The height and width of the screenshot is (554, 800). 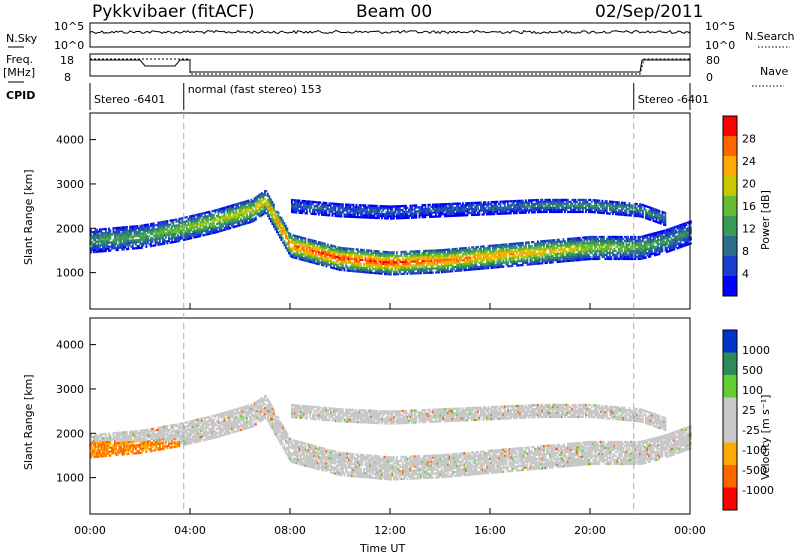 What do you see at coordinates (770, 36) in the screenshot?
I see `nsearch-label: N.Search` at bounding box center [770, 36].